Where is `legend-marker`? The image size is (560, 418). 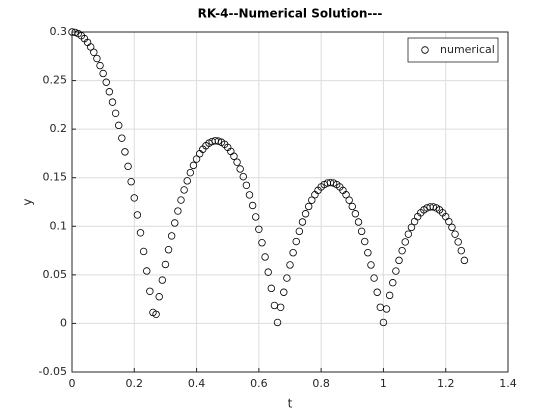 legend-marker is located at coordinates (425, 50).